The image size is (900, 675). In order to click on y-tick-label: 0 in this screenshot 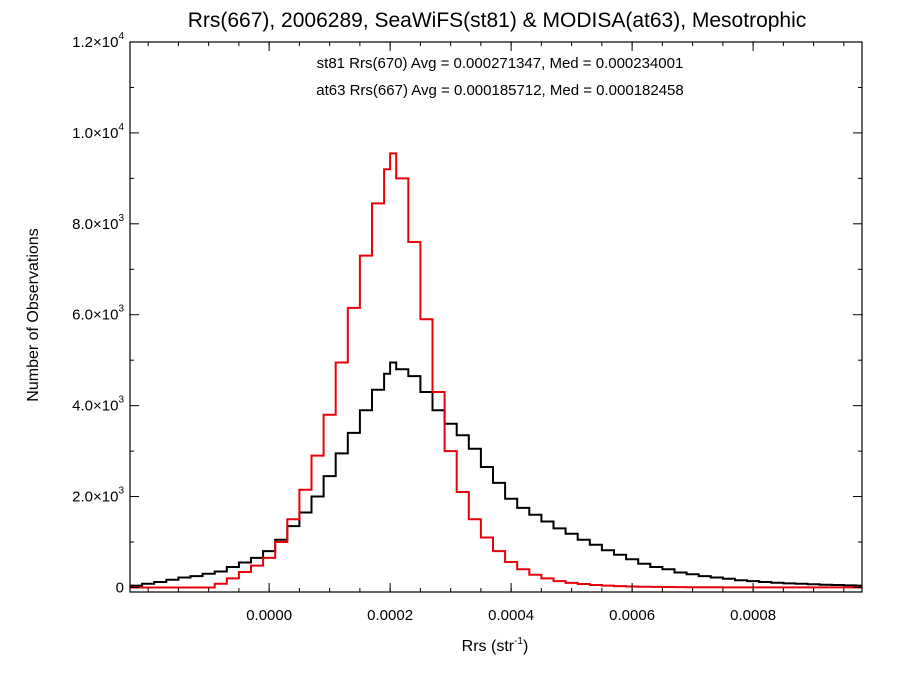, I will do `click(120, 587)`.